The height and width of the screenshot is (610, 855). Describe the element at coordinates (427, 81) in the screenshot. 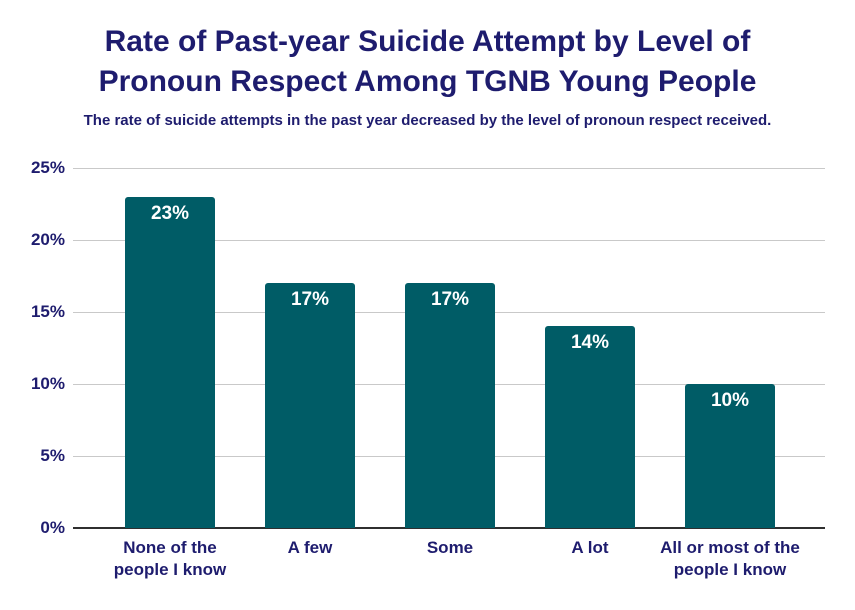

I see `chart-title-line2: Pronoun Respect Among TGNB Young People` at that location.